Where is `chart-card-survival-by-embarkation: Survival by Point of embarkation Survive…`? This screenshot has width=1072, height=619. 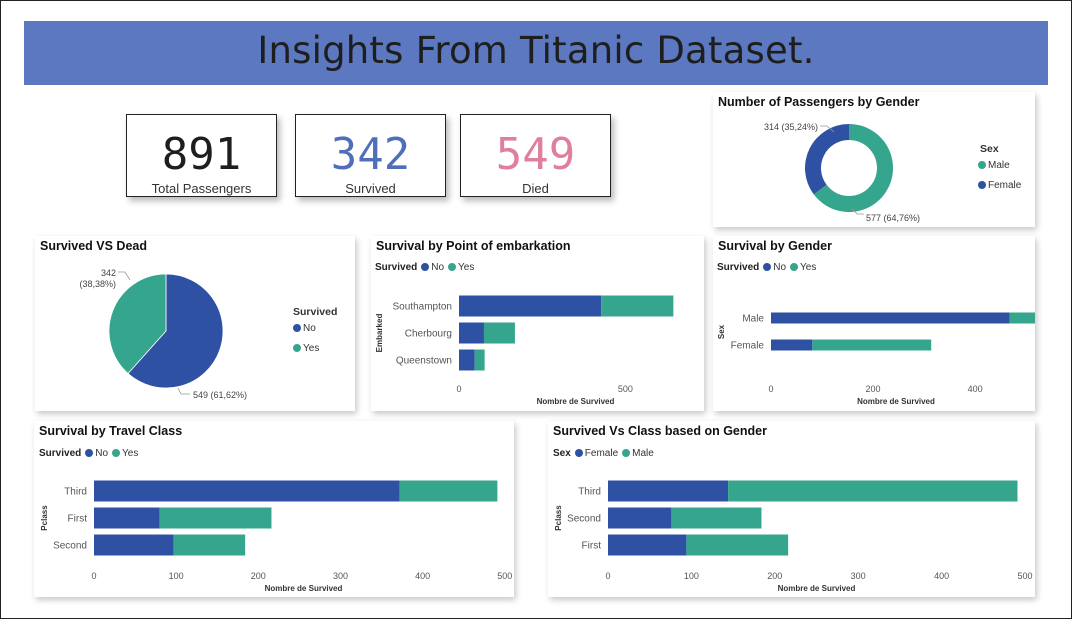 chart-card-survival-by-embarkation: Survival by Point of embarkation Survive… is located at coordinates (537, 323).